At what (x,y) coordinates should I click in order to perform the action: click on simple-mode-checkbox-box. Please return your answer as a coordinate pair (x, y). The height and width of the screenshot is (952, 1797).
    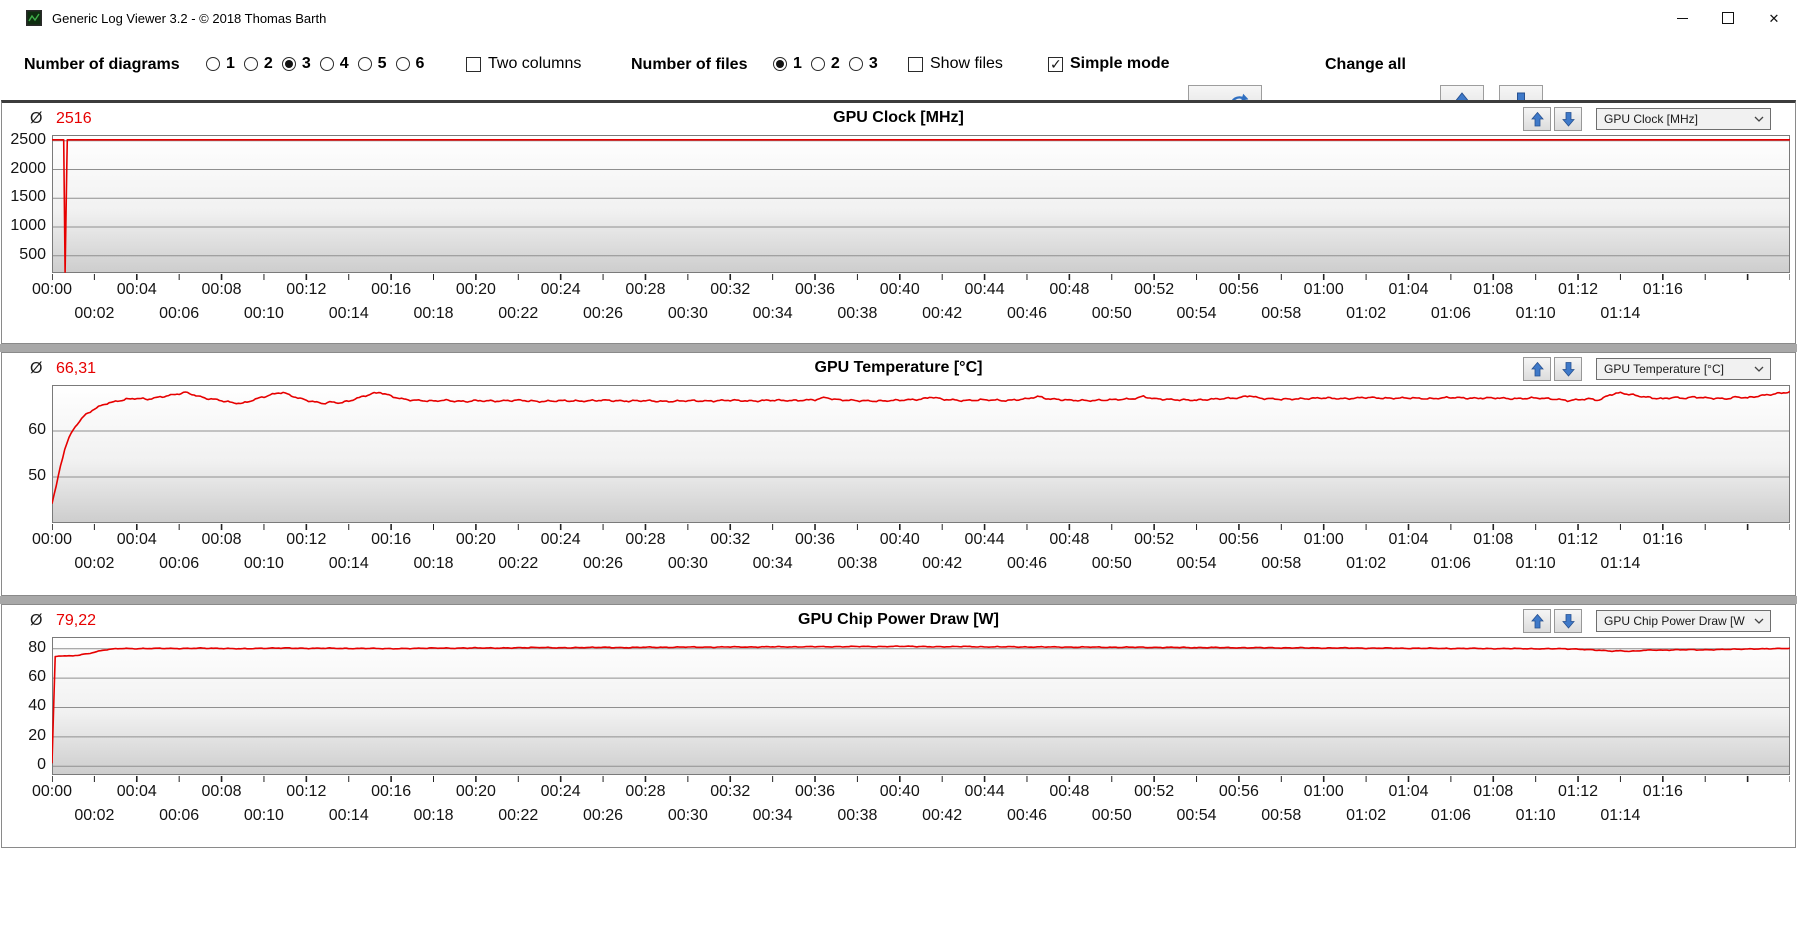
    Looking at the image, I should click on (1055, 64).